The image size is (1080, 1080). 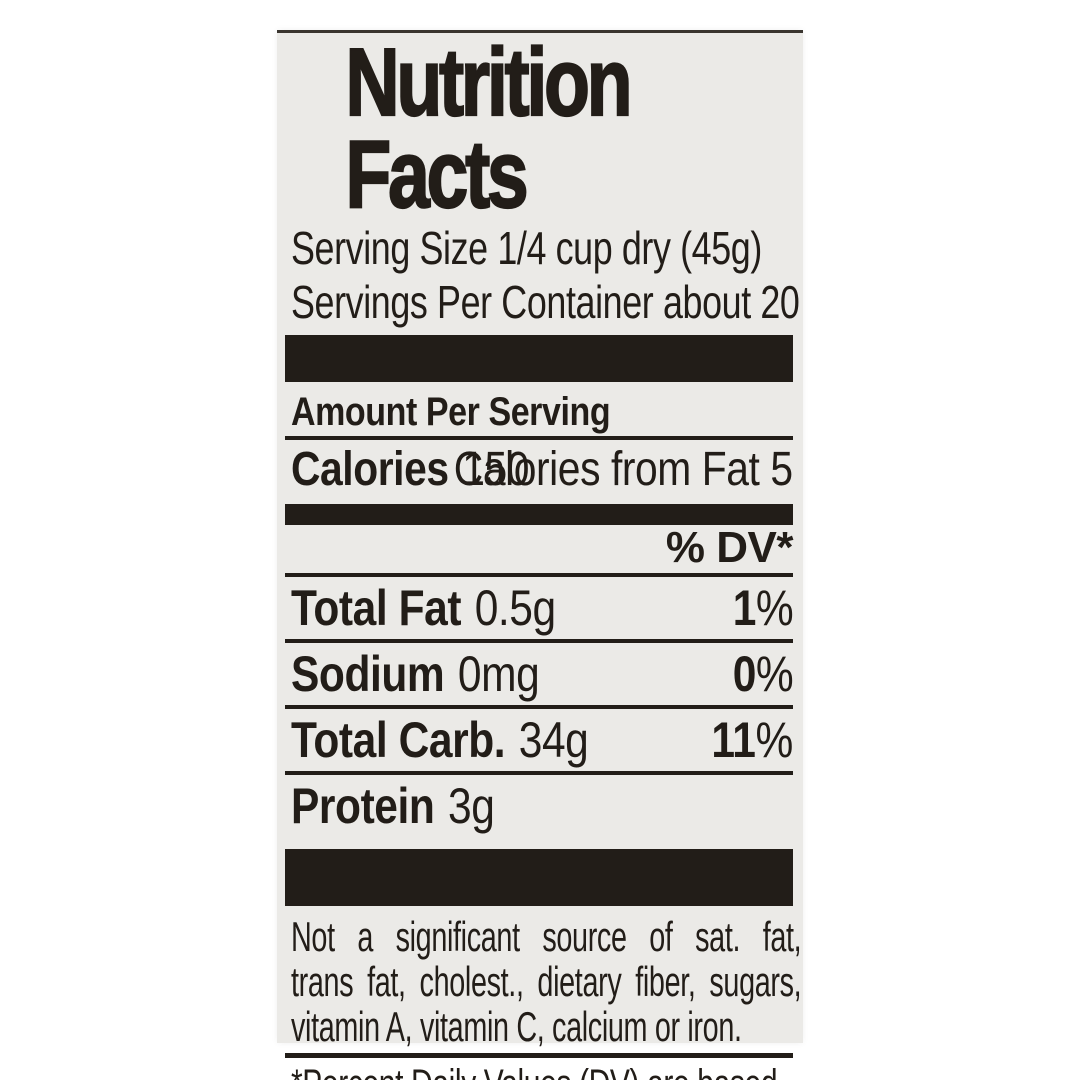 I want to click on servings-per-container-line: Servings Per Container about 20, so click(x=547, y=302).